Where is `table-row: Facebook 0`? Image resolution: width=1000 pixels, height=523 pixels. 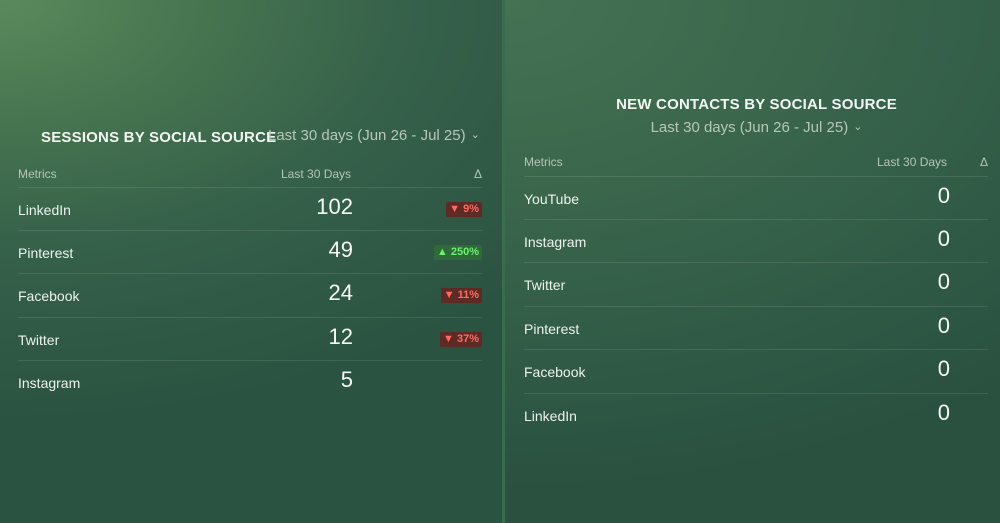
table-row: Facebook 0 is located at coordinates (756, 371).